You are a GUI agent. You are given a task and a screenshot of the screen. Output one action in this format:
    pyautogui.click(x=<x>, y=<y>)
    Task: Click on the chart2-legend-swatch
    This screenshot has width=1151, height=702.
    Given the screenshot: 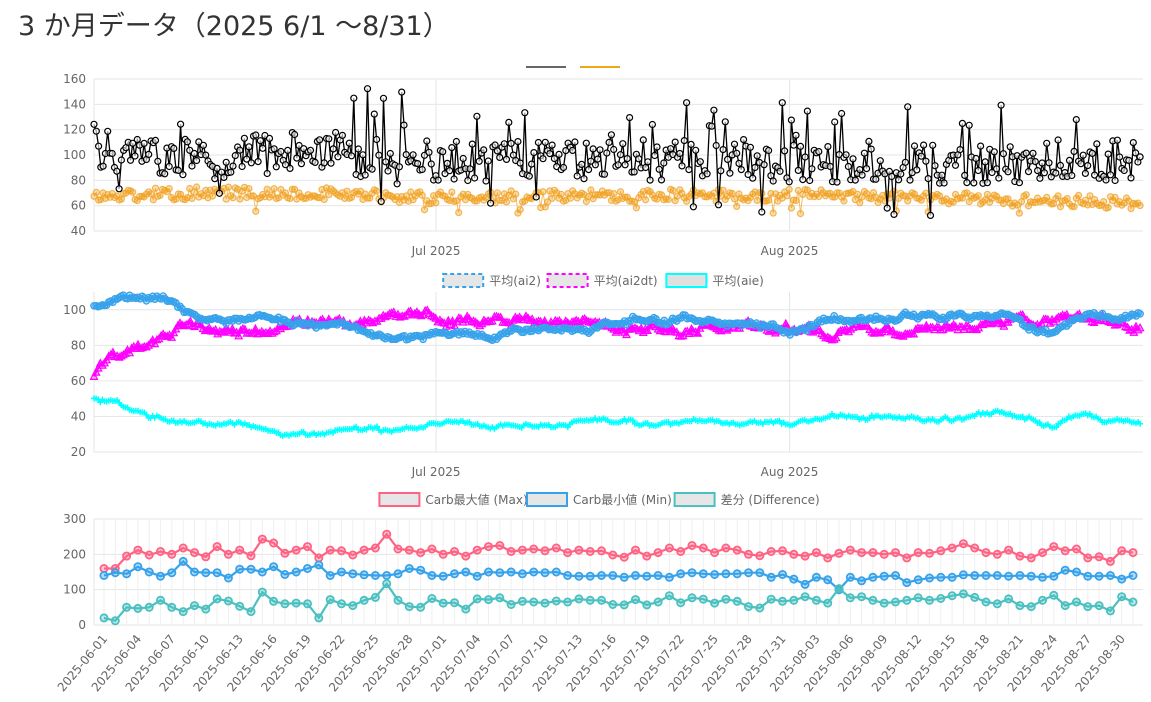 What is the action you would take?
    pyautogui.click(x=463, y=280)
    